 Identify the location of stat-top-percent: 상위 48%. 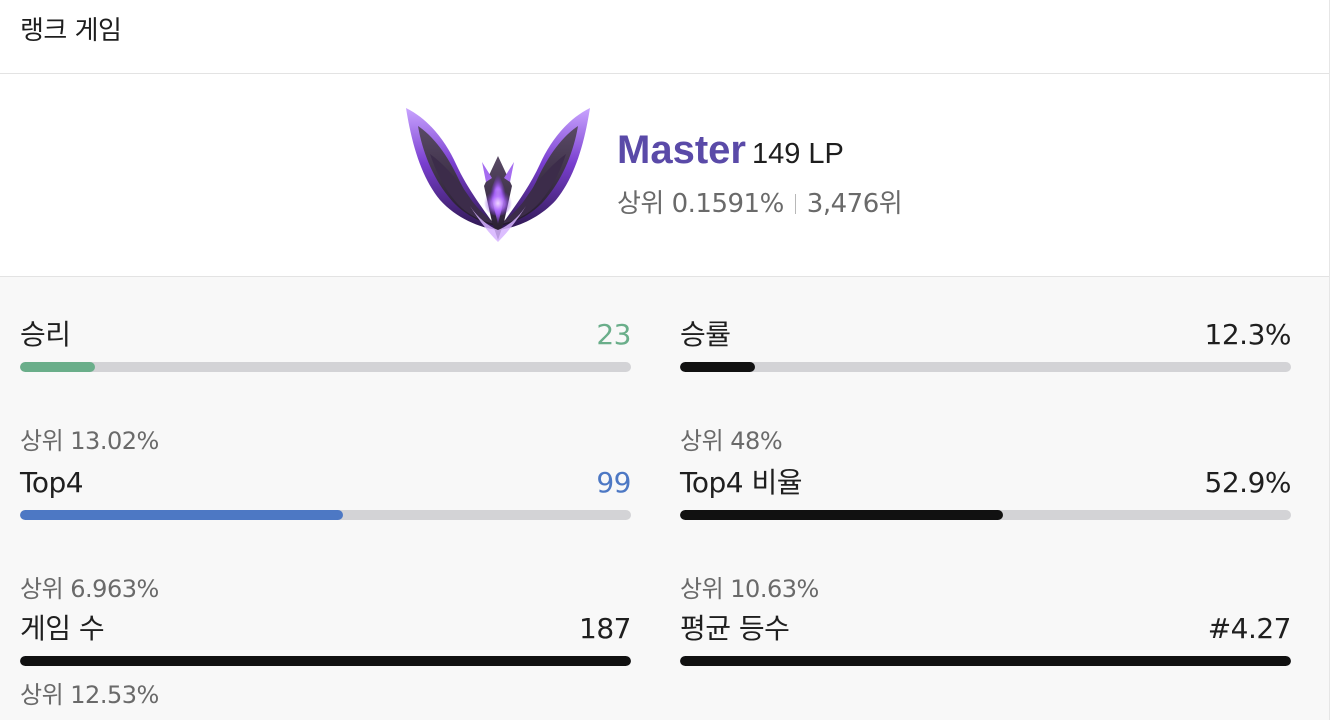
(731, 441).